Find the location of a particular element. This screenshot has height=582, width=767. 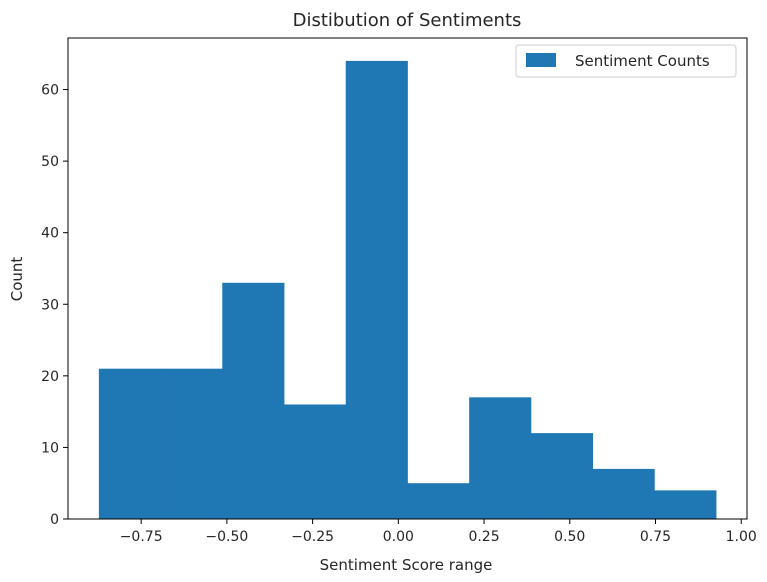

x-tick-label: 1.00 is located at coordinates (741, 537).